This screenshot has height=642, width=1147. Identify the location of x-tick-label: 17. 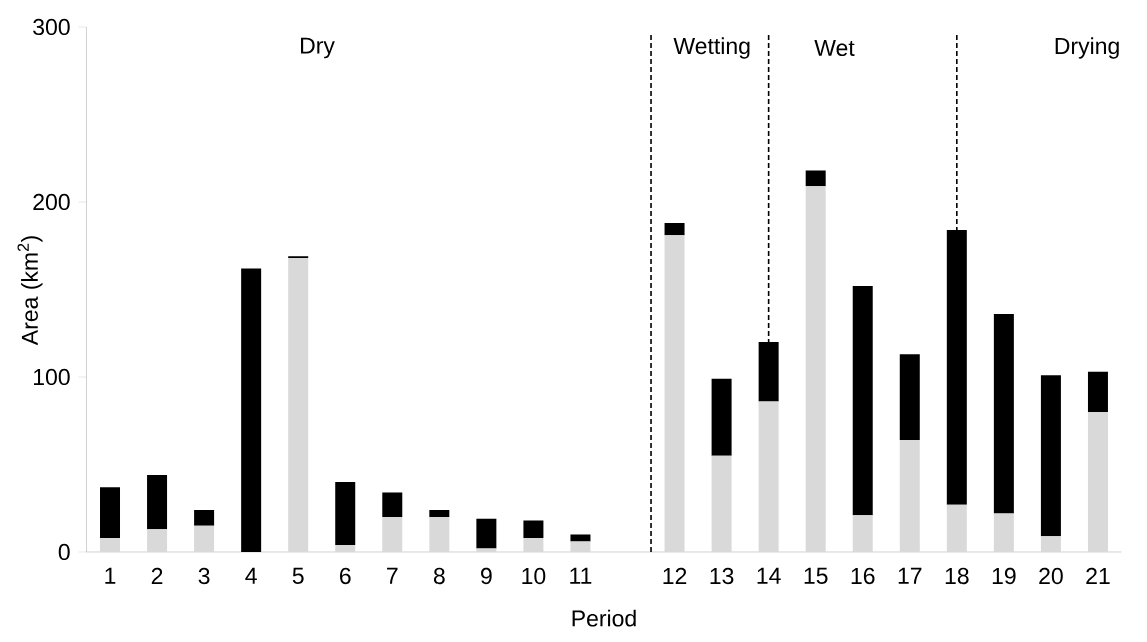
(910, 575).